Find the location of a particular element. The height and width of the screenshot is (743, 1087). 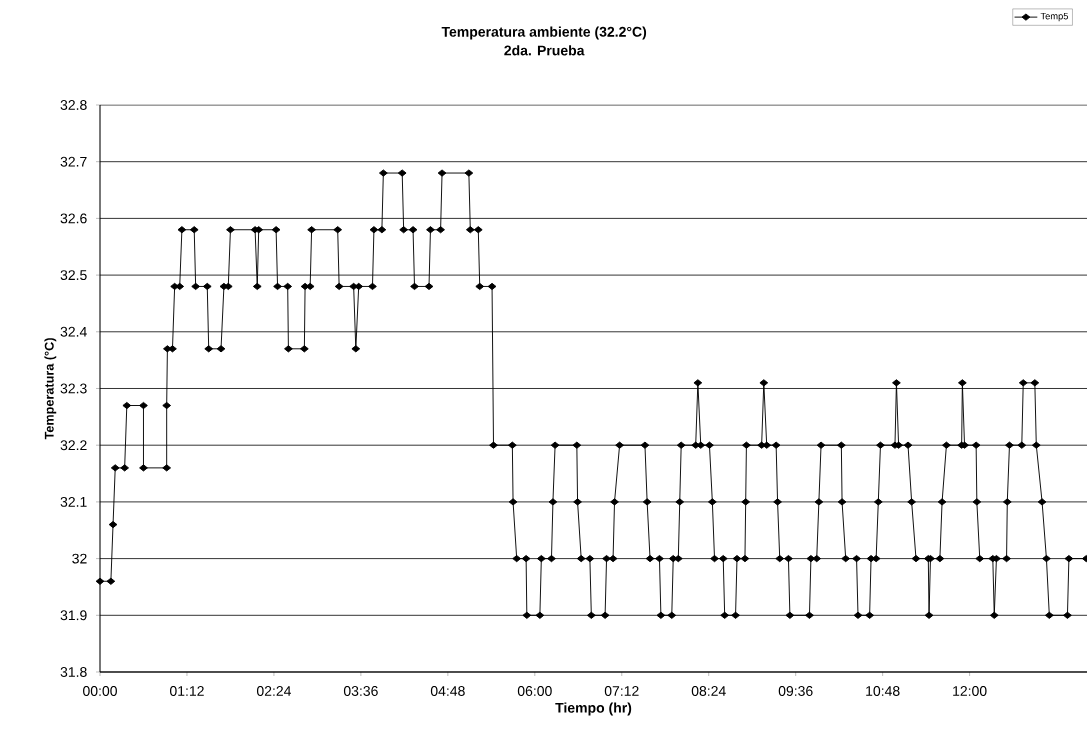

y-tick-label: 32.6 is located at coordinates (73, 218).